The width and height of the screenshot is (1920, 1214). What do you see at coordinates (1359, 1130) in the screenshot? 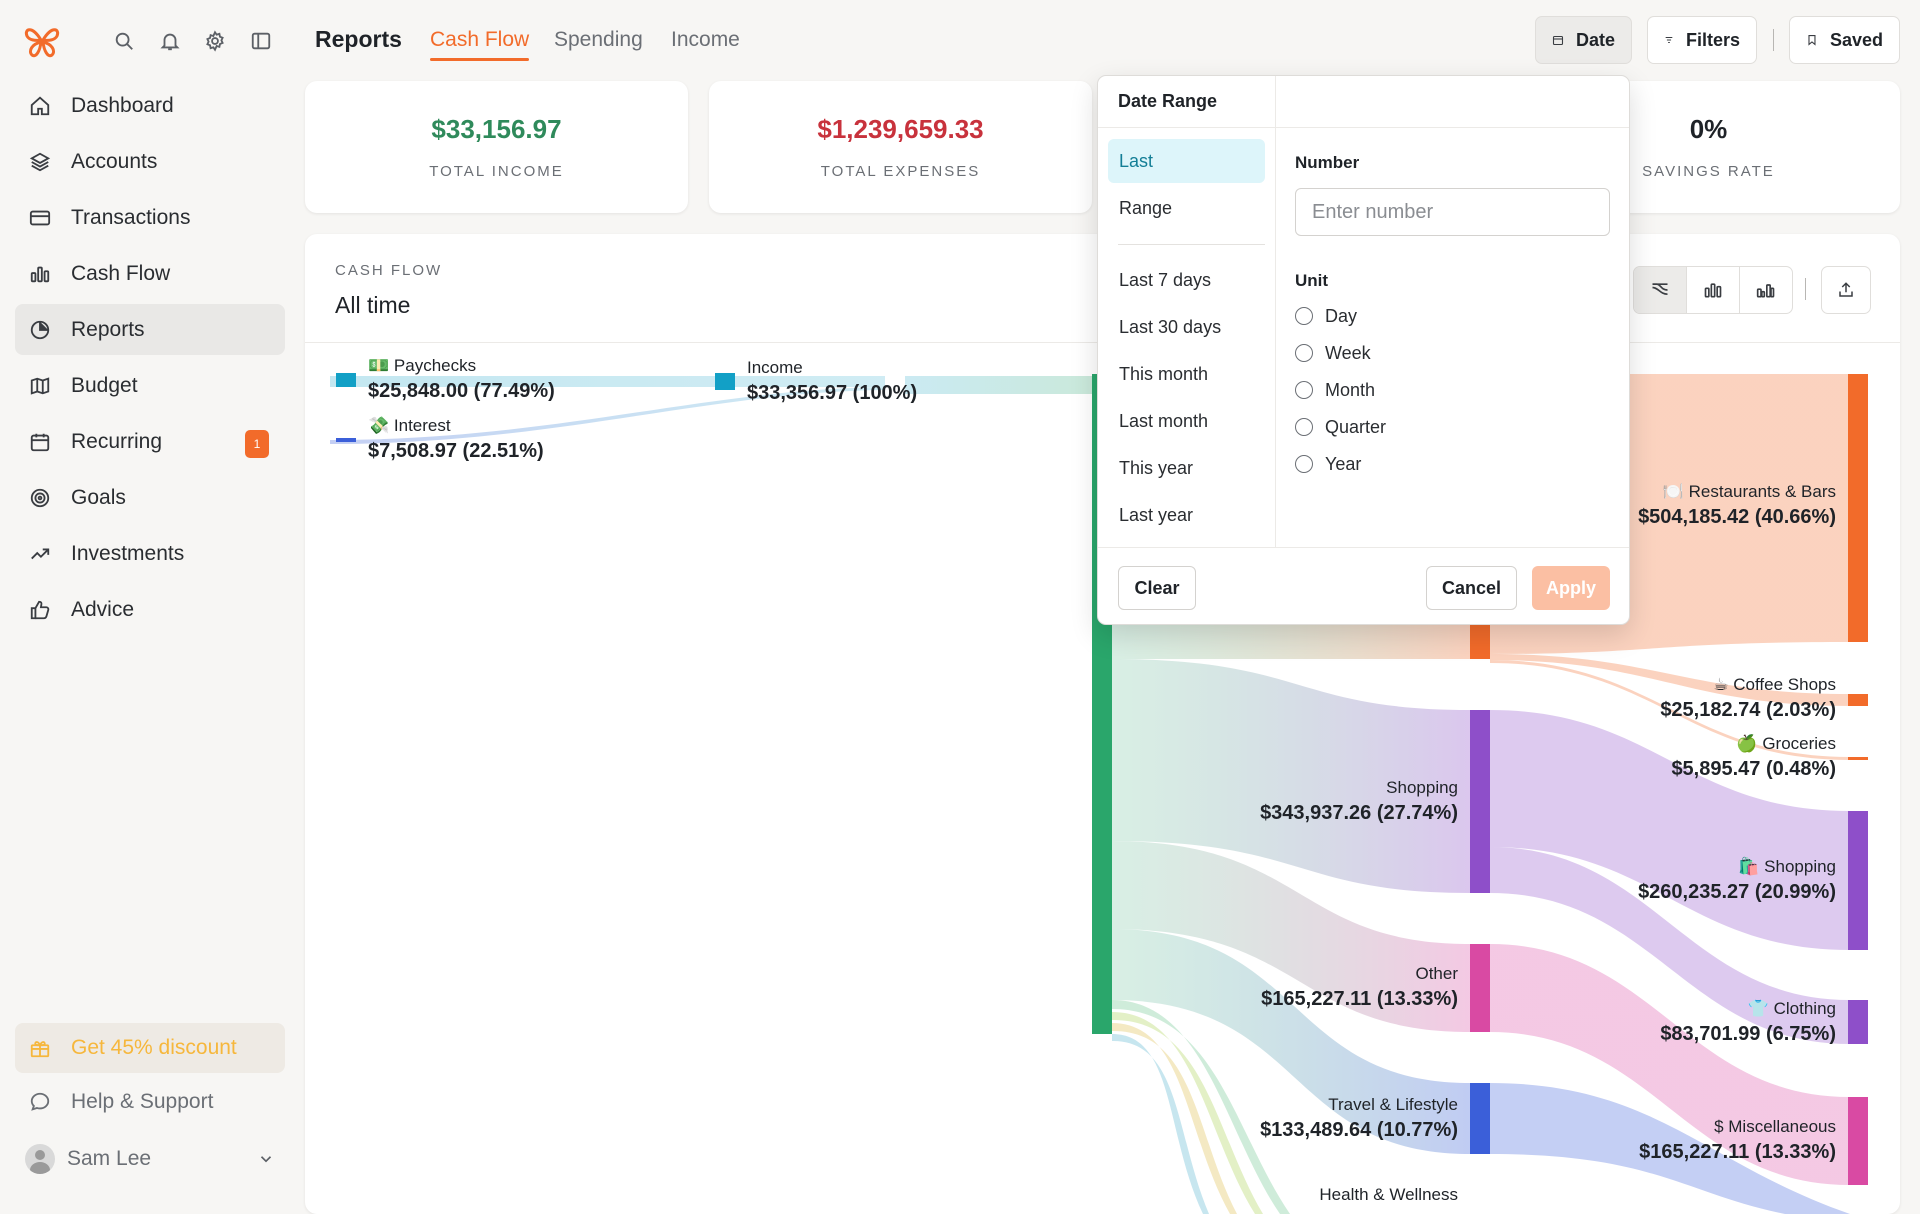
I see `sankey-label-travel-value: $133,489.64 (10.77%)` at bounding box center [1359, 1130].